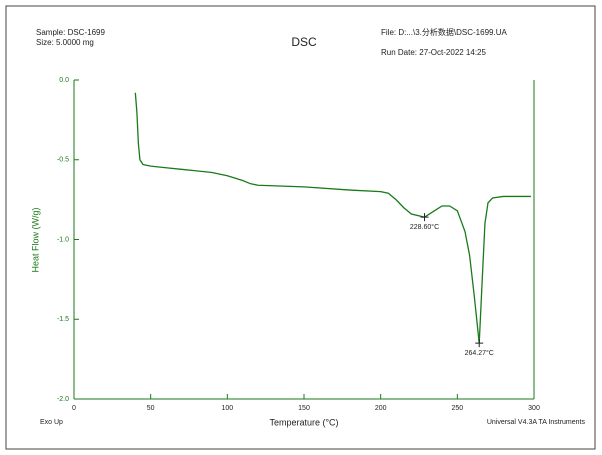 The image size is (602, 455). Describe the element at coordinates (65, 42) in the screenshot. I see `size: Size: 5.0000 mg` at that location.